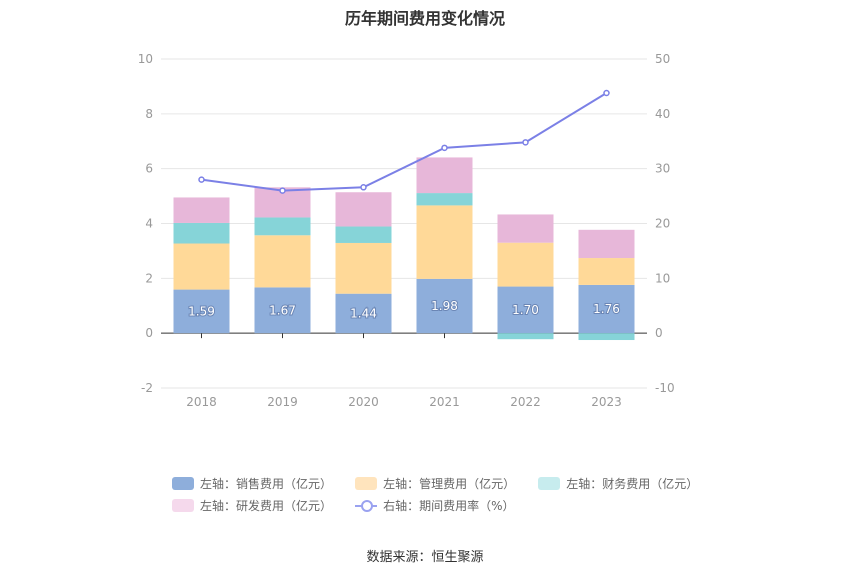 The image size is (850, 575). Describe the element at coordinates (606, 402) in the screenshot. I see `x-axis-tick-label: 2023` at that location.